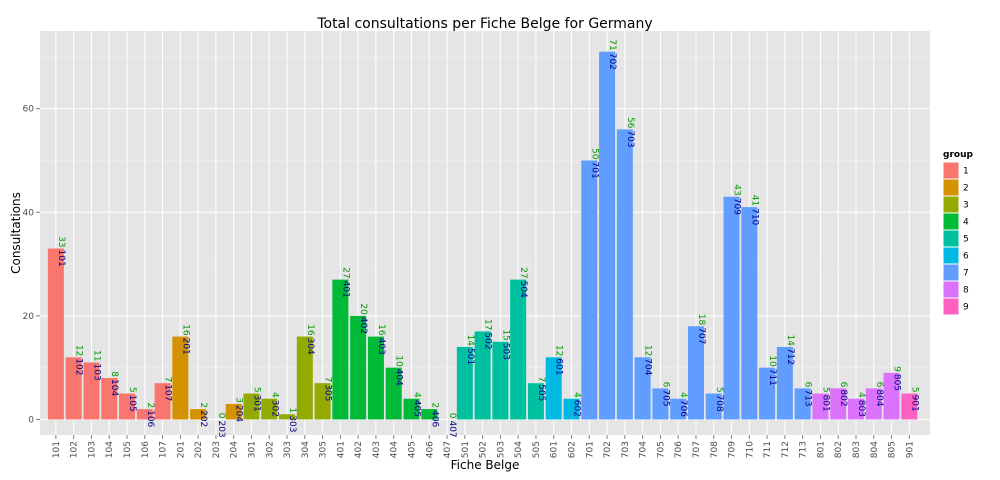 The height and width of the screenshot is (480, 1000). Describe the element at coordinates (31, 420) in the screenshot. I see `y-tick-label: 0` at that location.